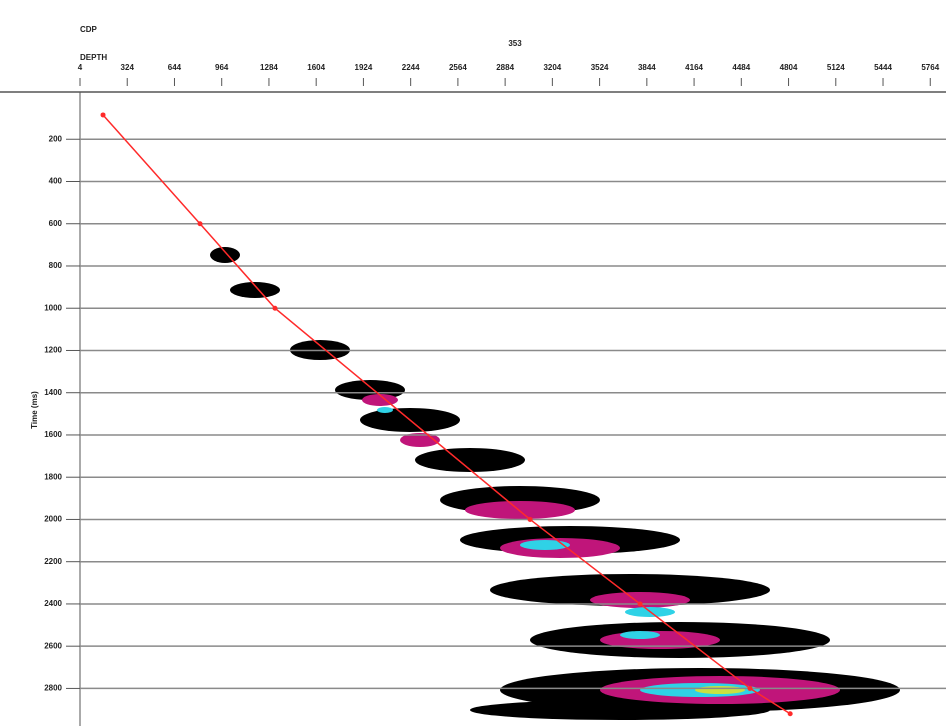 This screenshot has height=726, width=946. What do you see at coordinates (93, 57) in the screenshot?
I see `x-axis-label: DEPTH` at bounding box center [93, 57].